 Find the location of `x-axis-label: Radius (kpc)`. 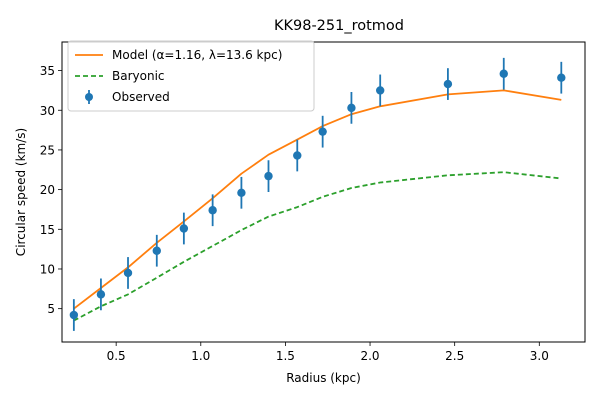

x-axis-label: Radius (kpc) is located at coordinates (323, 378).